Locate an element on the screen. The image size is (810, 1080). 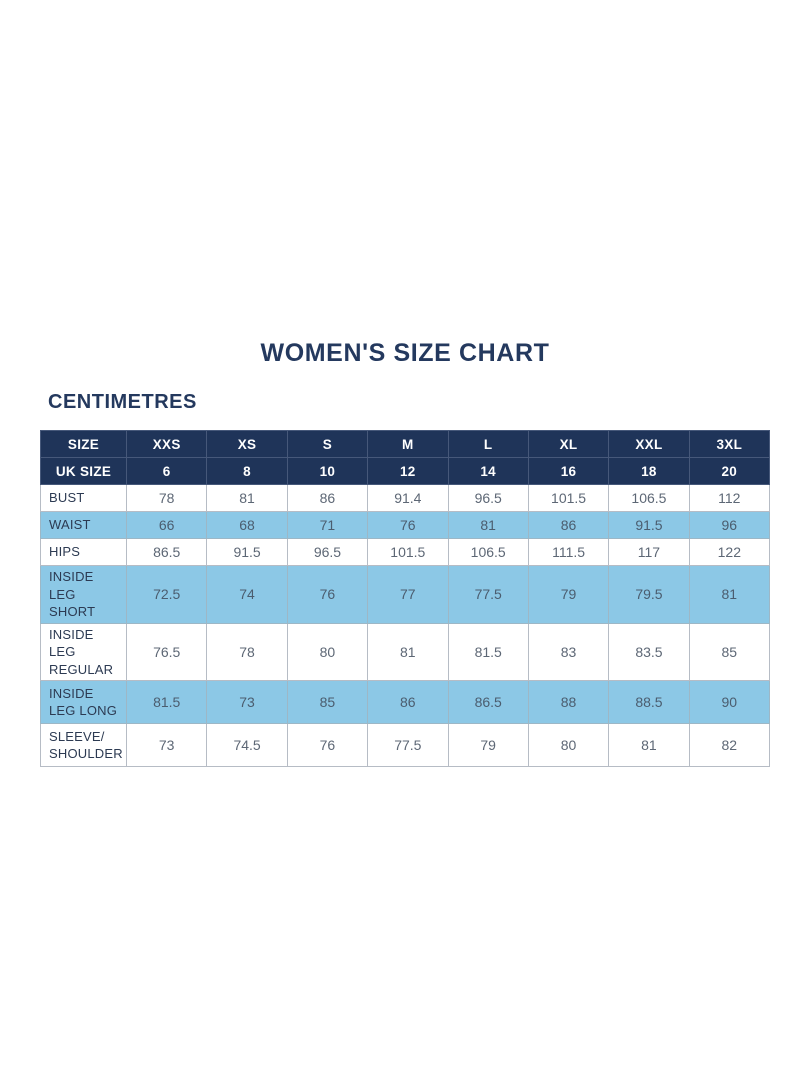
measurement-label: INSIDE LEG LONG is located at coordinates (83, 702).